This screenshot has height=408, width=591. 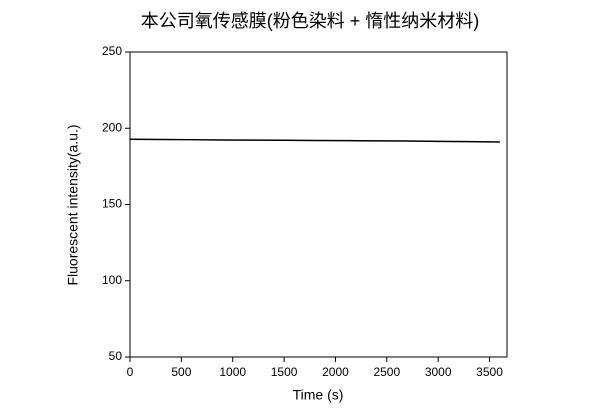 I want to click on x-tick-label: 2500, so click(x=386, y=372).